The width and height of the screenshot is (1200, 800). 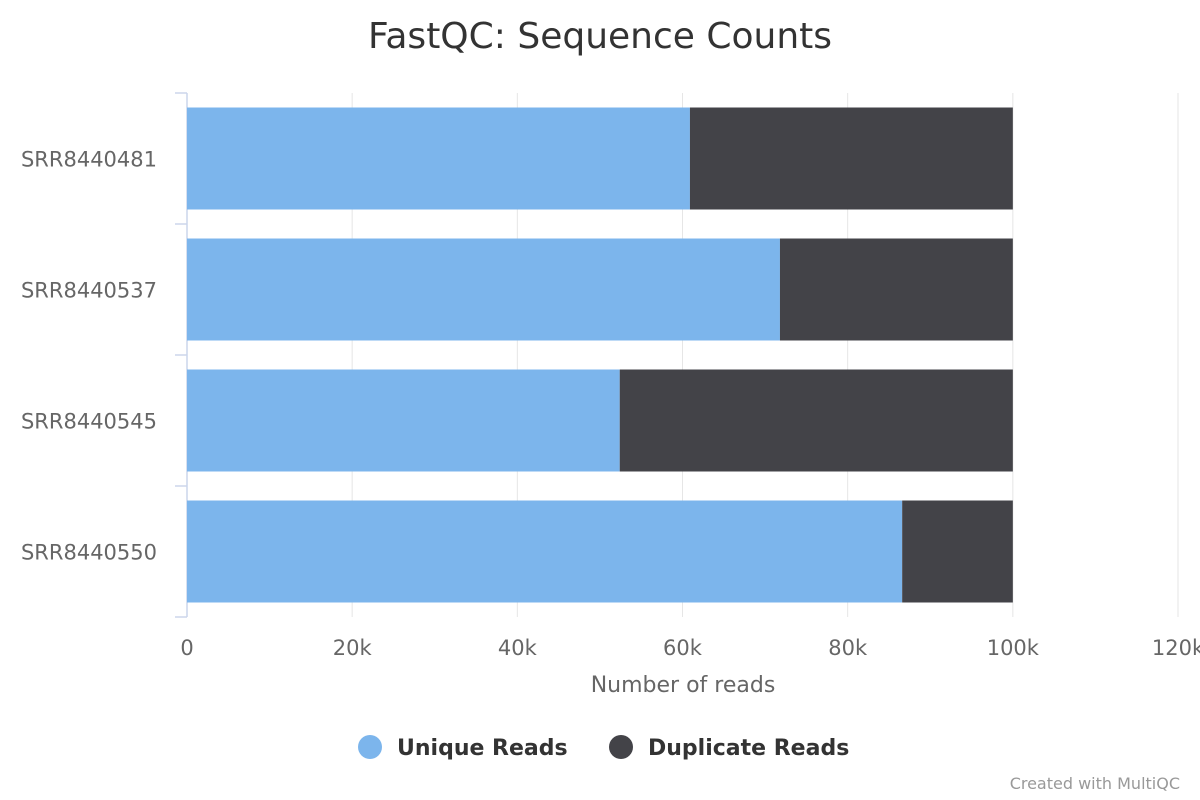 What do you see at coordinates (89, 160) in the screenshot?
I see `category-label: SRR8440481` at bounding box center [89, 160].